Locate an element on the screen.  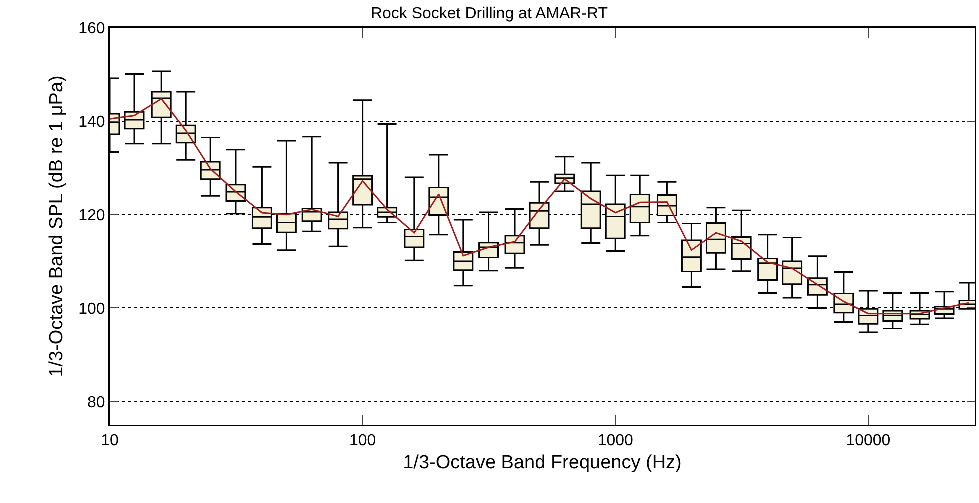
chart-title: Rock Socket Drilling at AMAR-RT is located at coordinates (489, 14).